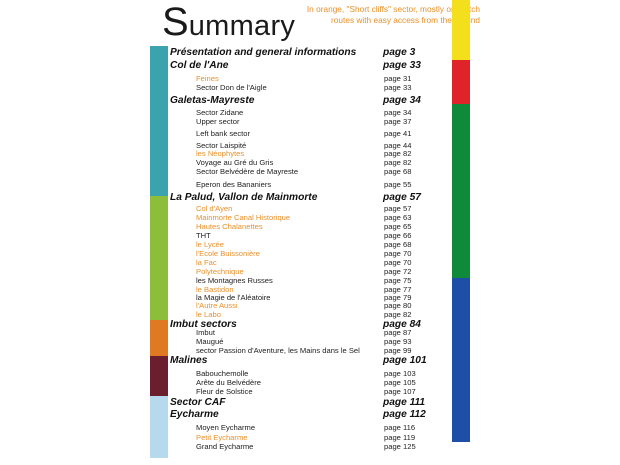 This screenshot has height=465, width=620. What do you see at coordinates (402, 197) in the screenshot?
I see `section-page-number: page 57` at bounding box center [402, 197].